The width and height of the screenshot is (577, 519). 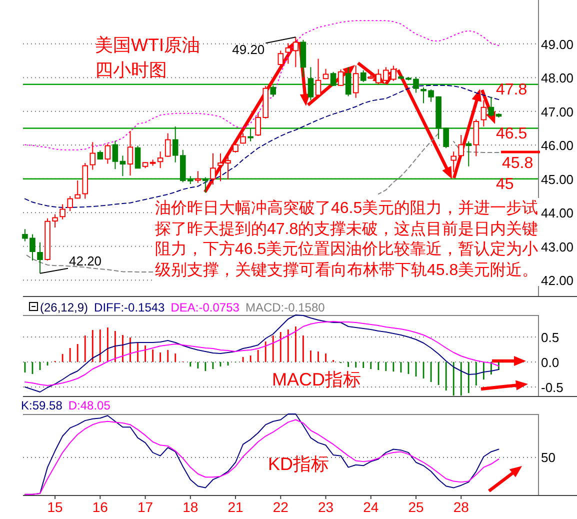 What do you see at coordinates (248, 50) in the screenshot?
I see `text: 49.20` at bounding box center [248, 50].